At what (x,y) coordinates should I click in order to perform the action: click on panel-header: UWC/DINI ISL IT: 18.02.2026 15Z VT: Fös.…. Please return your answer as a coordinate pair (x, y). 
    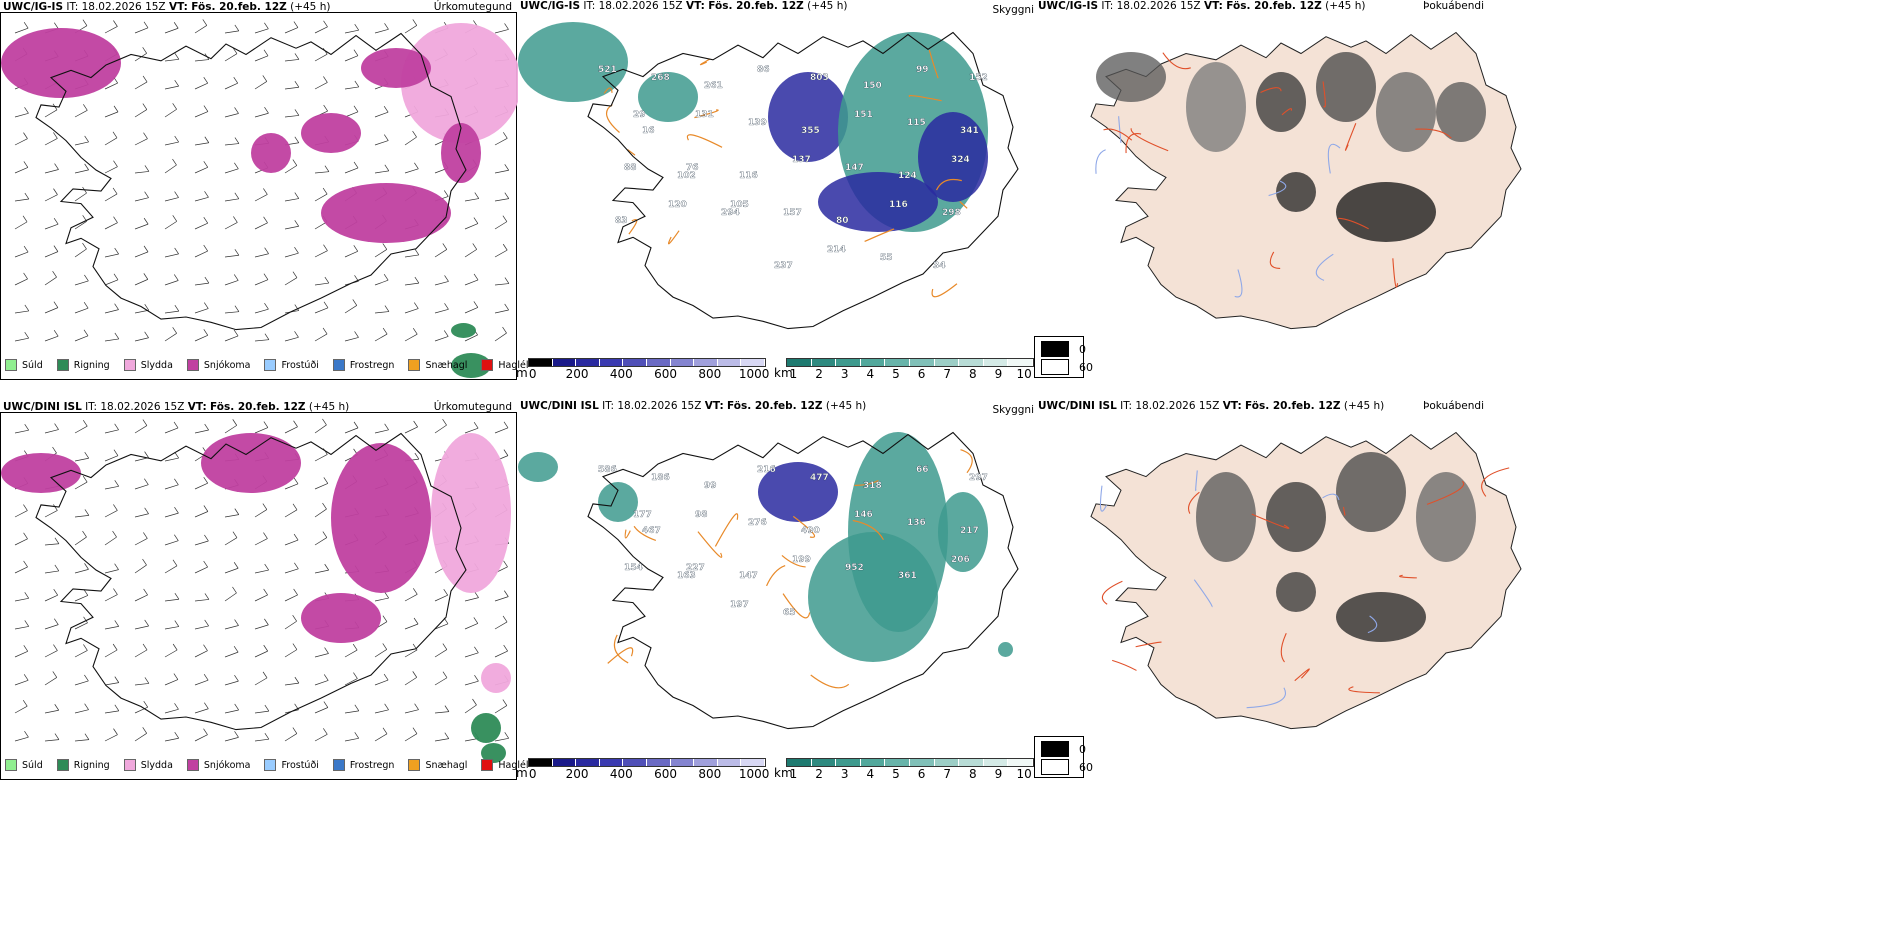
    Looking at the image, I should click on (176, 407).